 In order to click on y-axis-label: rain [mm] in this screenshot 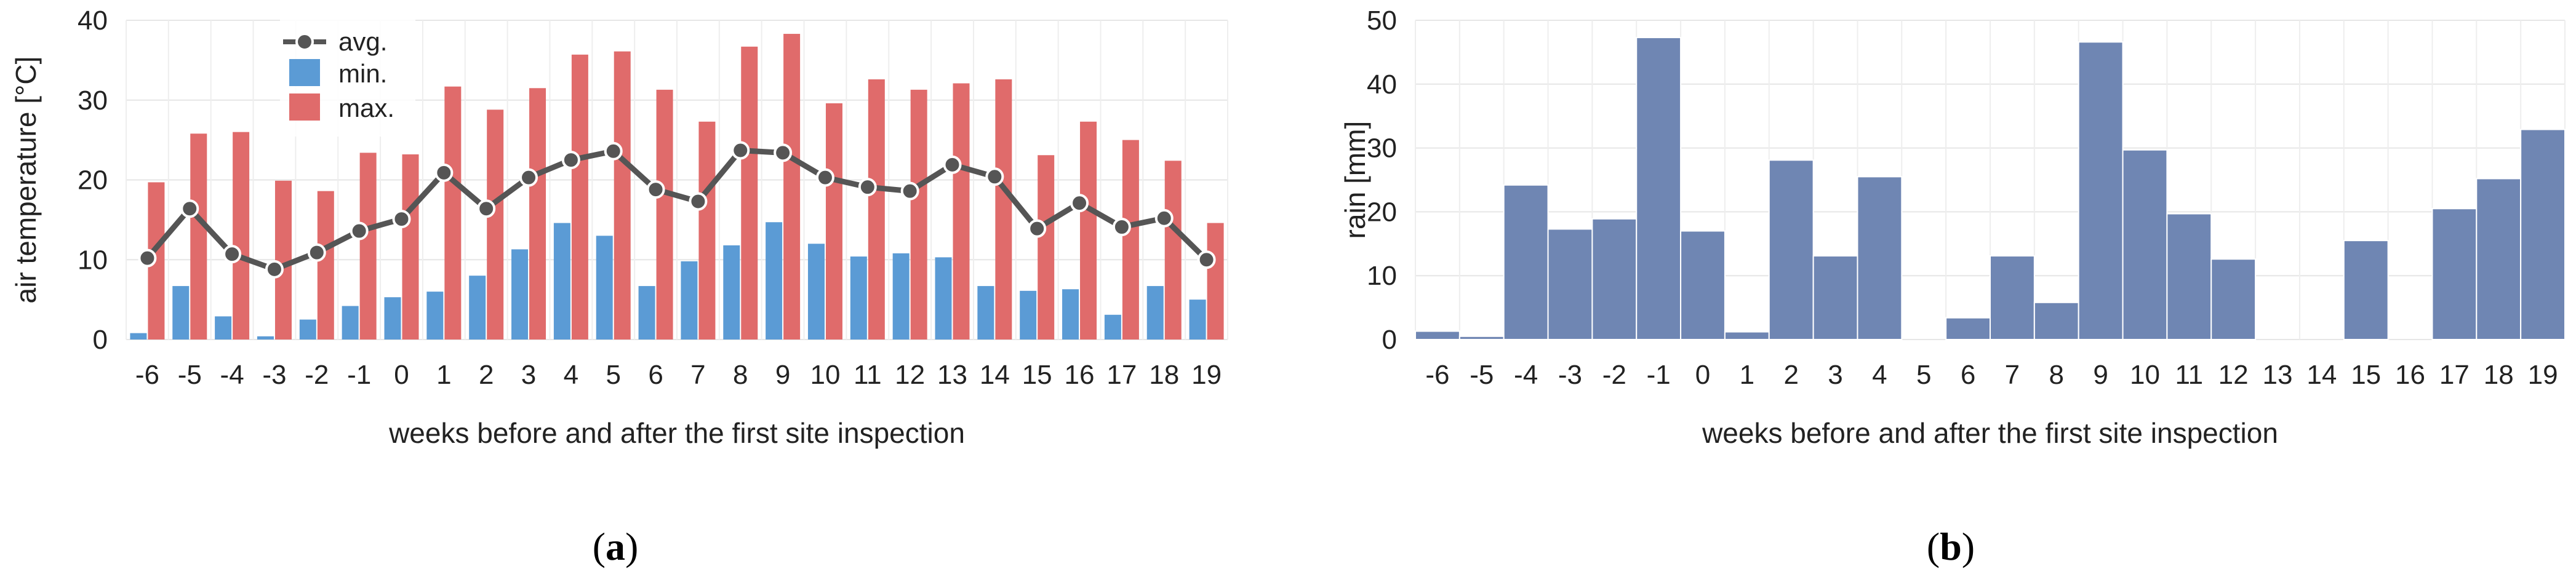, I will do `click(1355, 180)`.